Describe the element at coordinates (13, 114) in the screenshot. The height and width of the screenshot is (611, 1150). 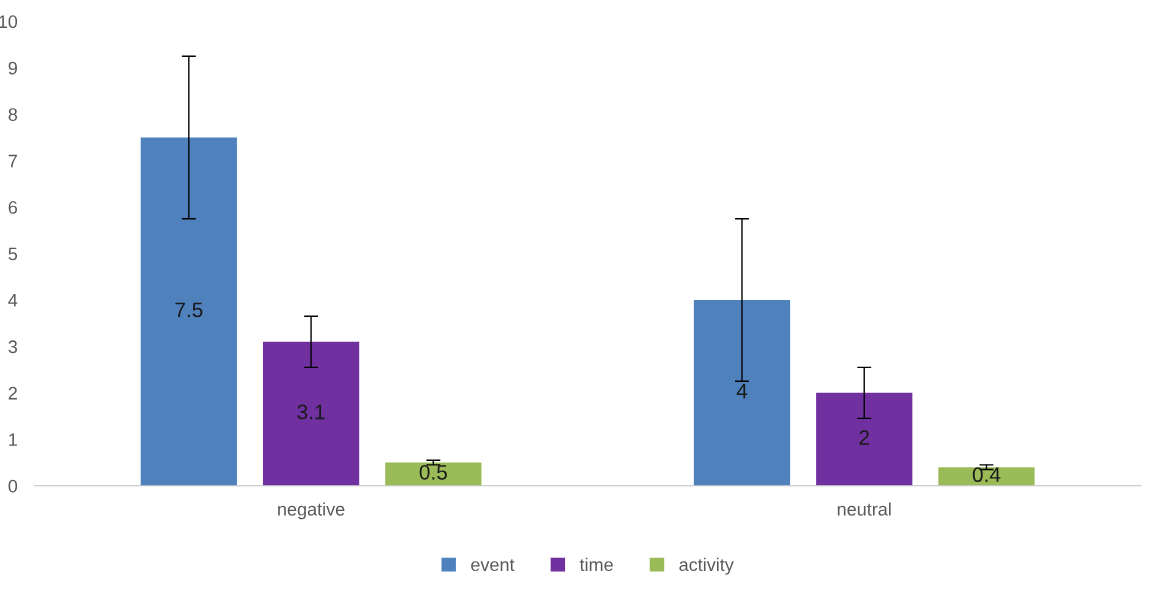
I see `y-tick-label: 8` at that location.